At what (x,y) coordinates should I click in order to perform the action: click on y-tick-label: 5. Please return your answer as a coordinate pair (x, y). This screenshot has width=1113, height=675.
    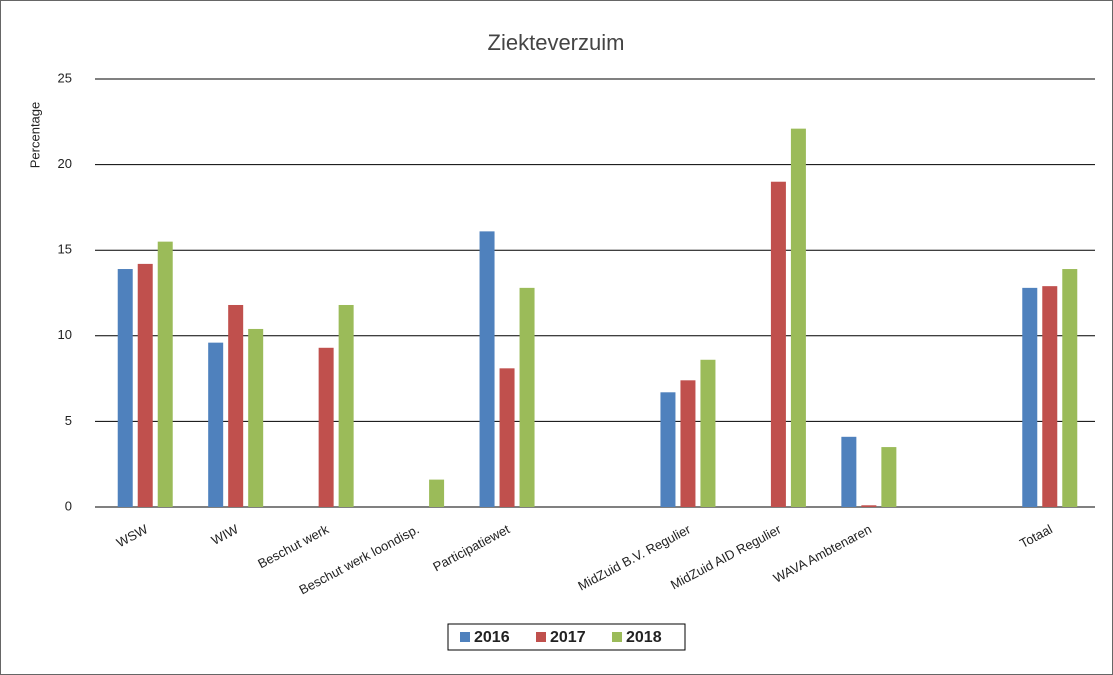
    Looking at the image, I should click on (68, 420).